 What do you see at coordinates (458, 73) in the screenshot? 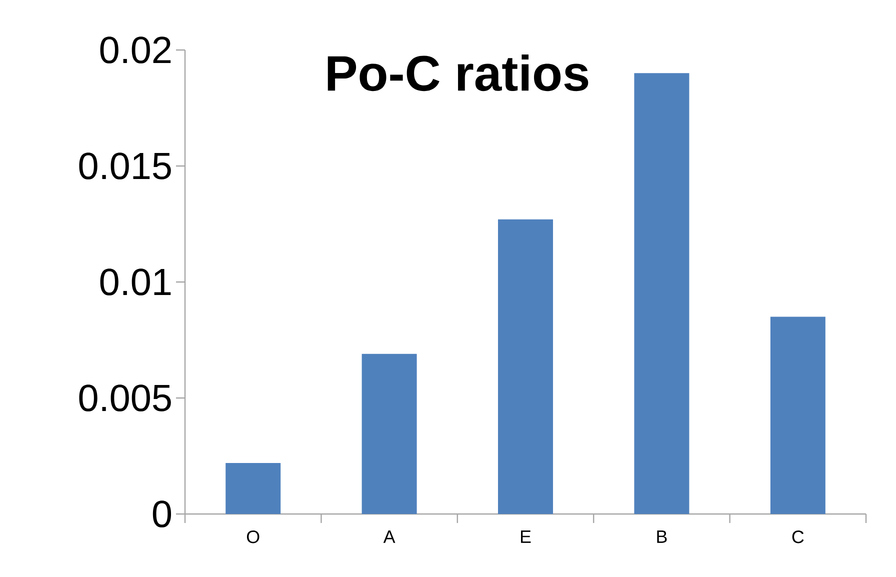
I see `chart-title: Po-C ratios` at bounding box center [458, 73].